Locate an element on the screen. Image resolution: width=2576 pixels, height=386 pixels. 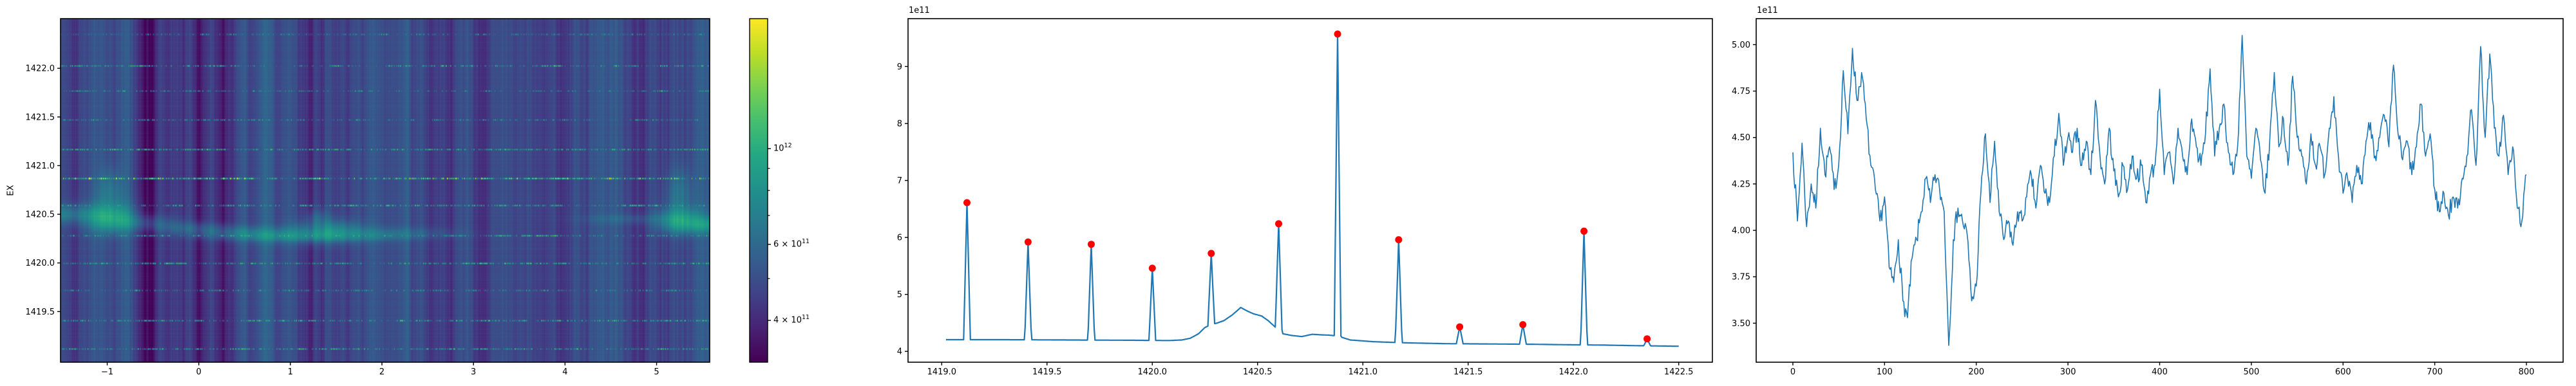
colorbar-tick-label: 4 × 10¹¹ is located at coordinates (791, 319).